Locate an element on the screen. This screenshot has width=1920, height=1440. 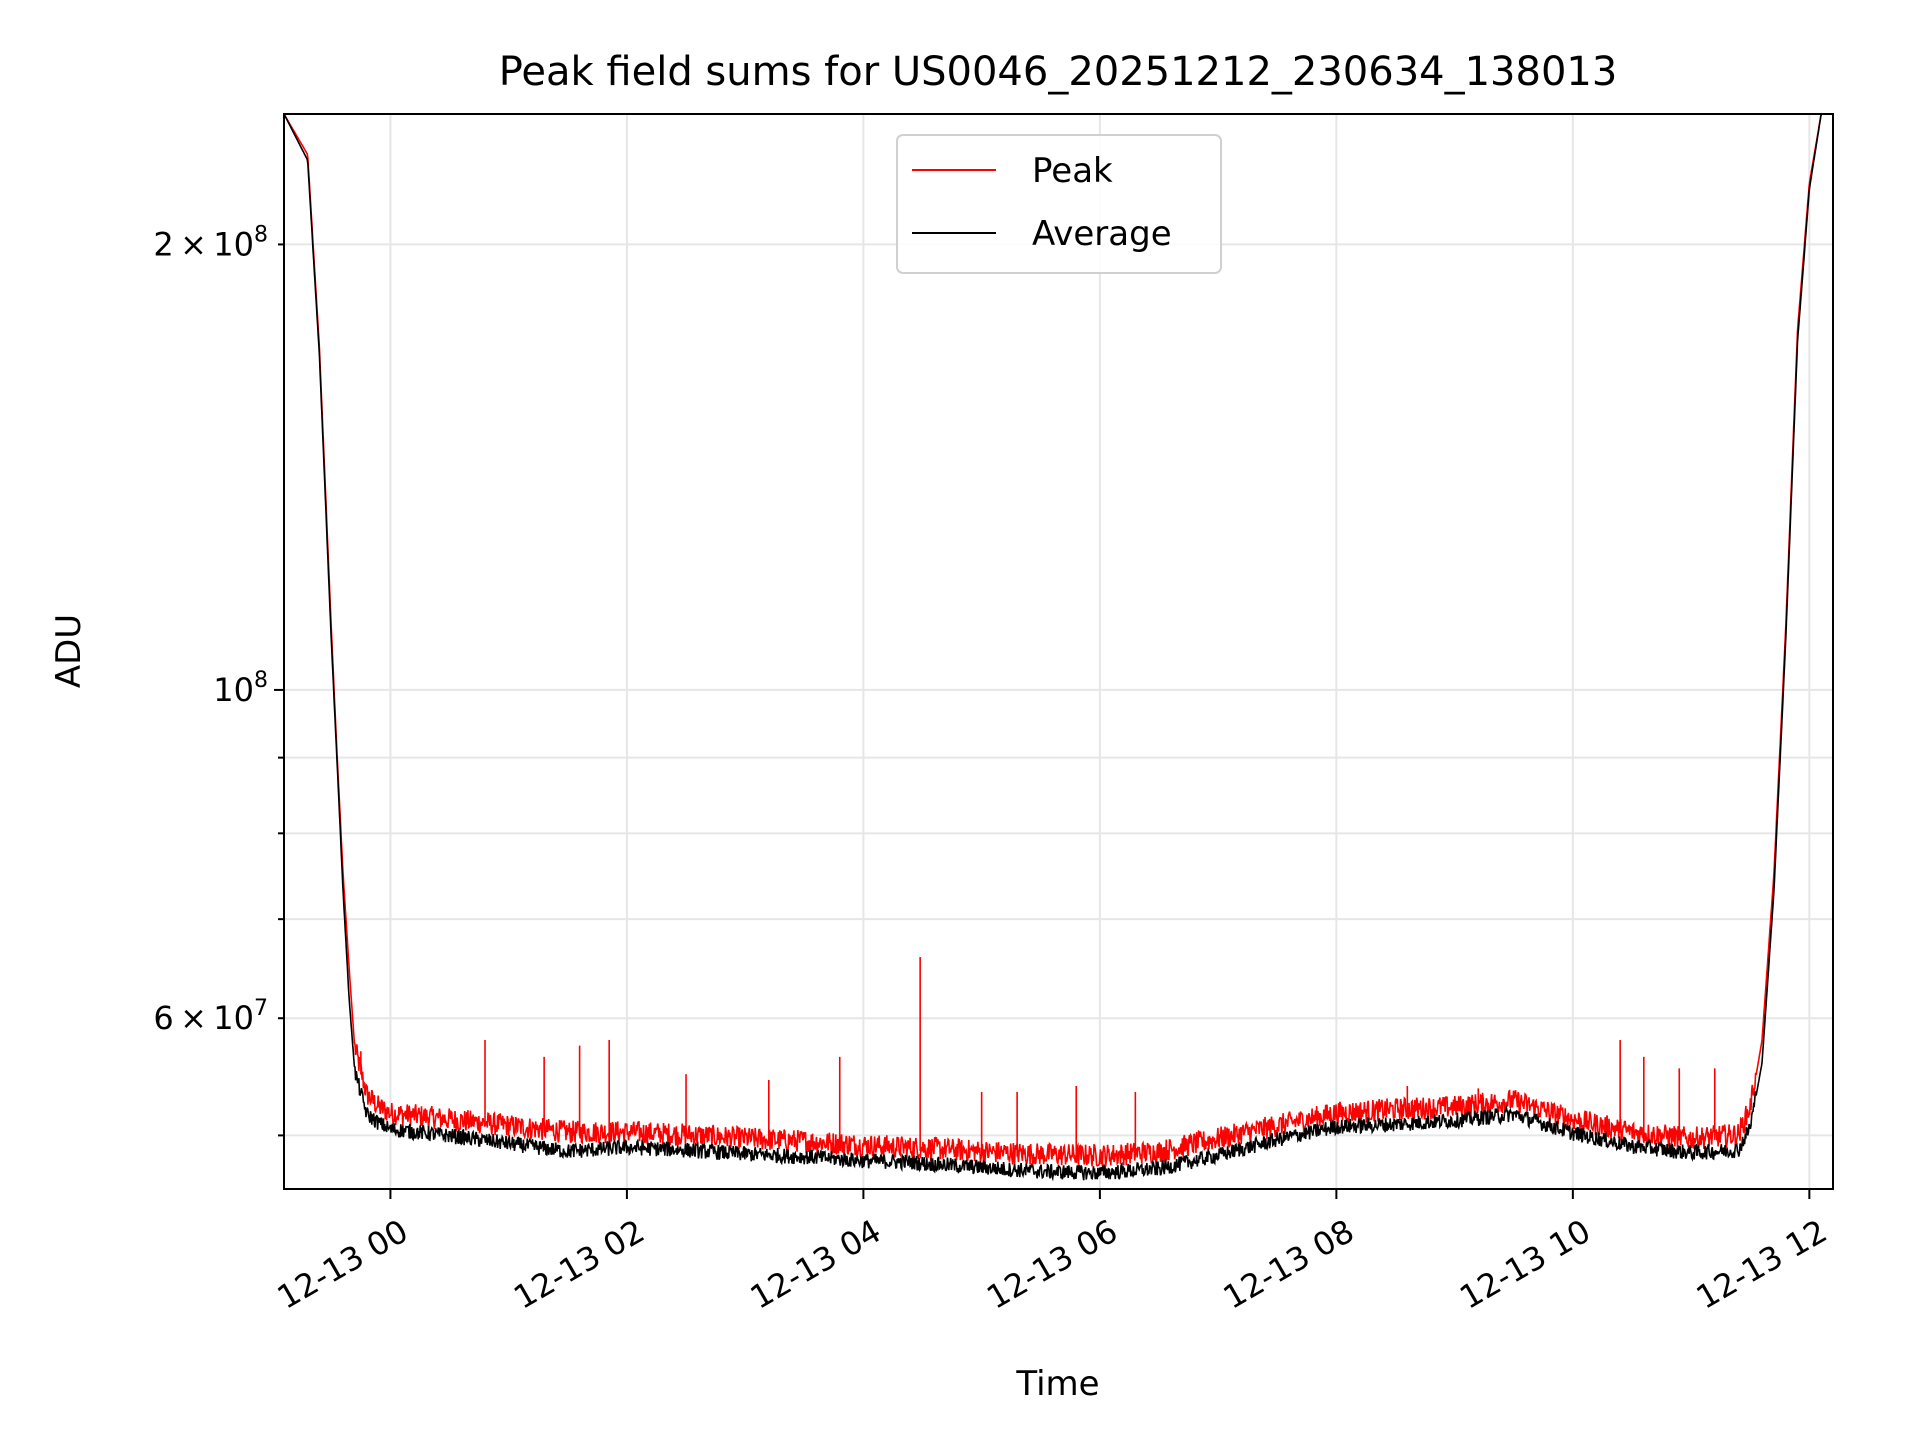
y-tick-label: 108 is located at coordinates (240, 688).